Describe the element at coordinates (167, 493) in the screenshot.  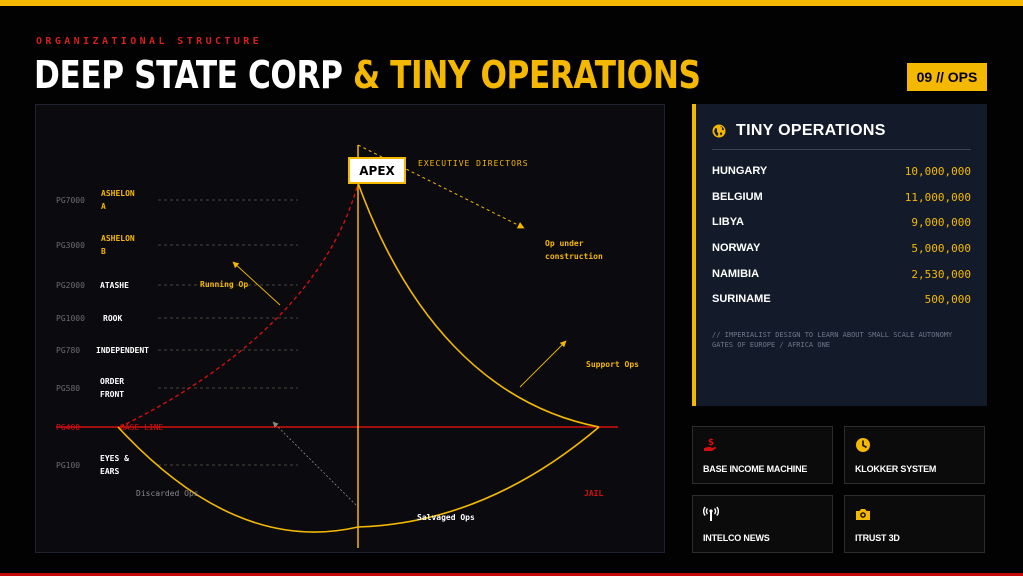
I see `discarded-ops-label: Discarded Ops` at that location.